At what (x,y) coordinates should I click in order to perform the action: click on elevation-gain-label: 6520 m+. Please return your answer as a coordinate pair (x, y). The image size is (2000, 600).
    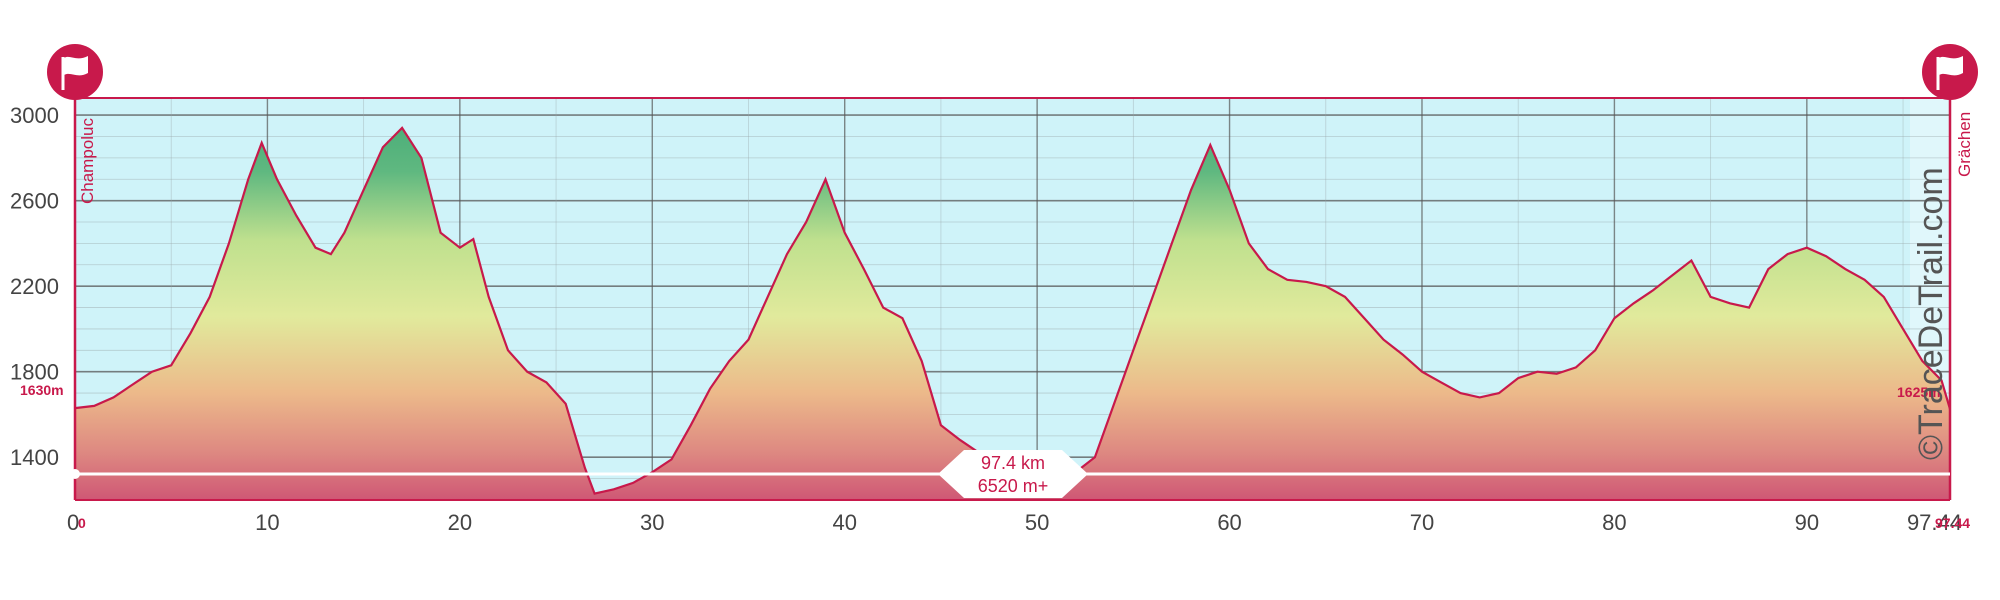
    Looking at the image, I should click on (1013, 486).